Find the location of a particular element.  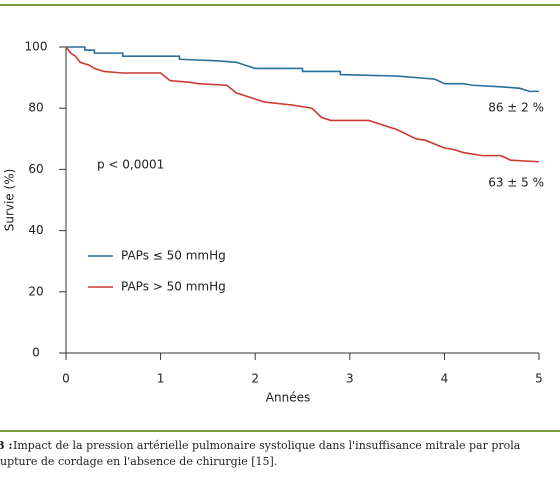

caption-number: 3 : is located at coordinates (6, 445).